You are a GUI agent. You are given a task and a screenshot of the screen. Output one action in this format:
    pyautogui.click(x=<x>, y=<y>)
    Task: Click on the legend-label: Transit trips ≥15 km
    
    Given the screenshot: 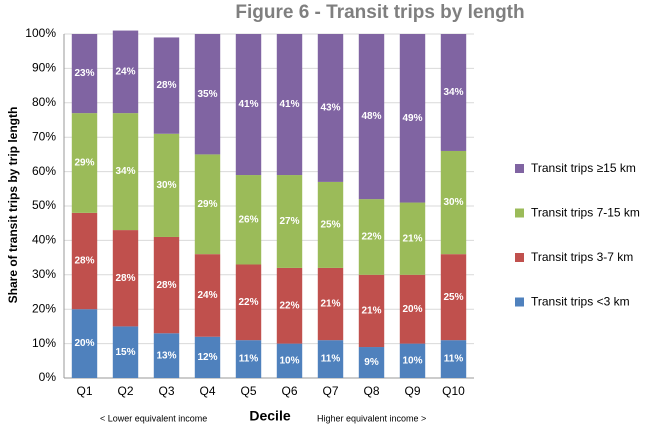 What is the action you would take?
    pyautogui.click(x=583, y=168)
    